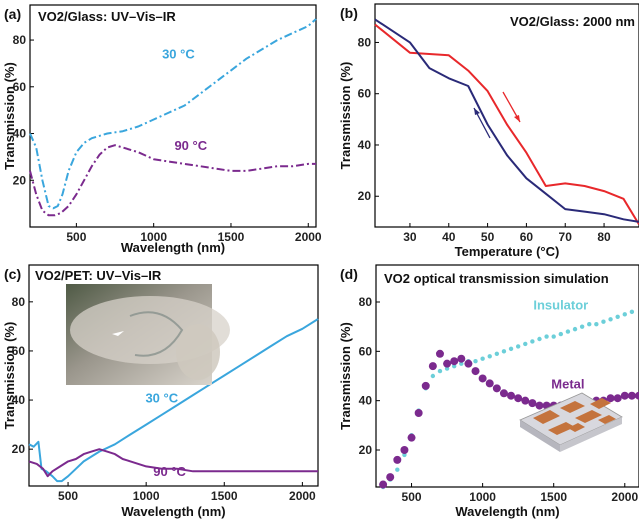  What do you see at coordinates (12, 14) in the screenshot?
I see `panel-label: (a)` at bounding box center [12, 14].